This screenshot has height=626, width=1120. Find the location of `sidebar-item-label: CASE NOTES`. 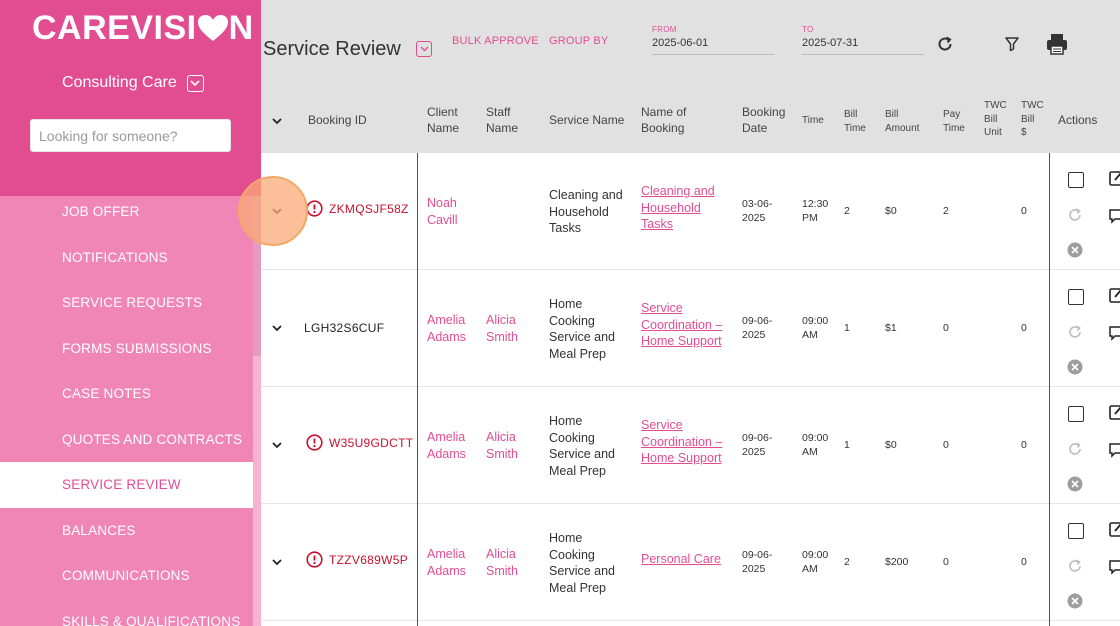

sidebar-item-label: CASE NOTES is located at coordinates (107, 394).